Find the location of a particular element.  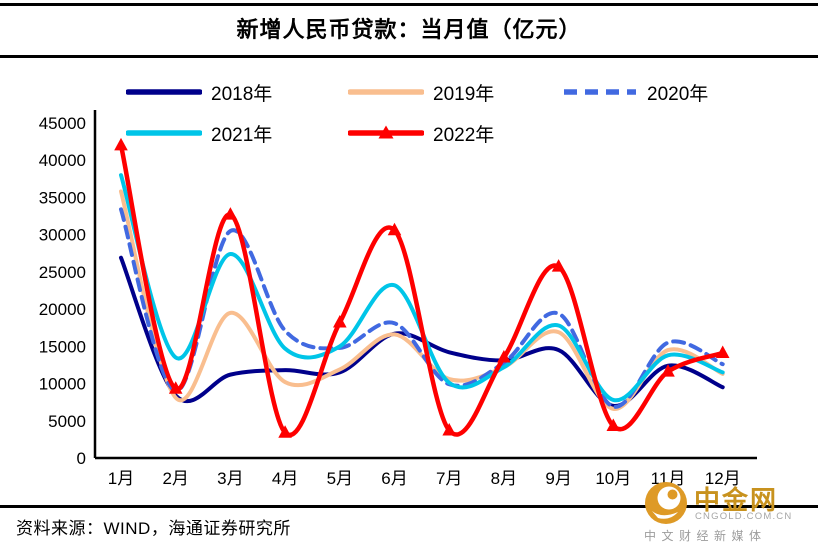

svg-text: 20000 is located at coordinates (62, 309).